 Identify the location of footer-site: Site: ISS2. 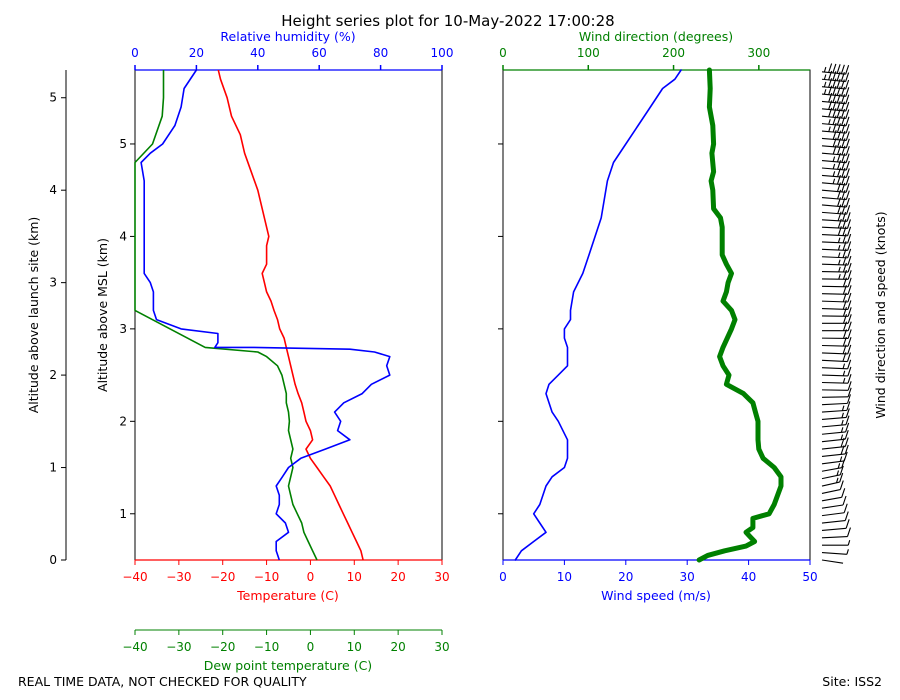
(852, 681).